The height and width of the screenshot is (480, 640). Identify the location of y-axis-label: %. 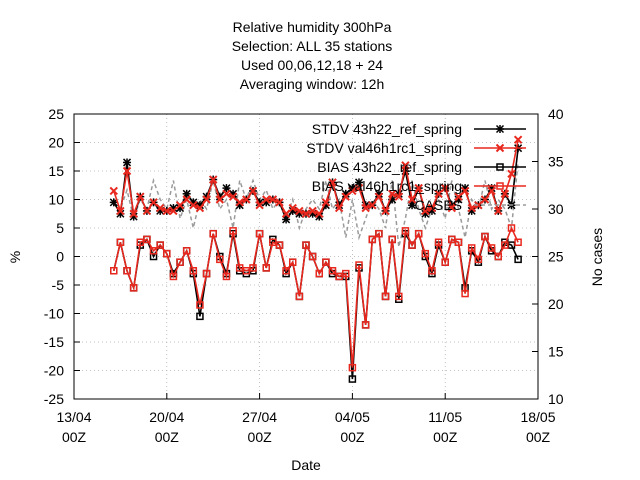
(15, 257).